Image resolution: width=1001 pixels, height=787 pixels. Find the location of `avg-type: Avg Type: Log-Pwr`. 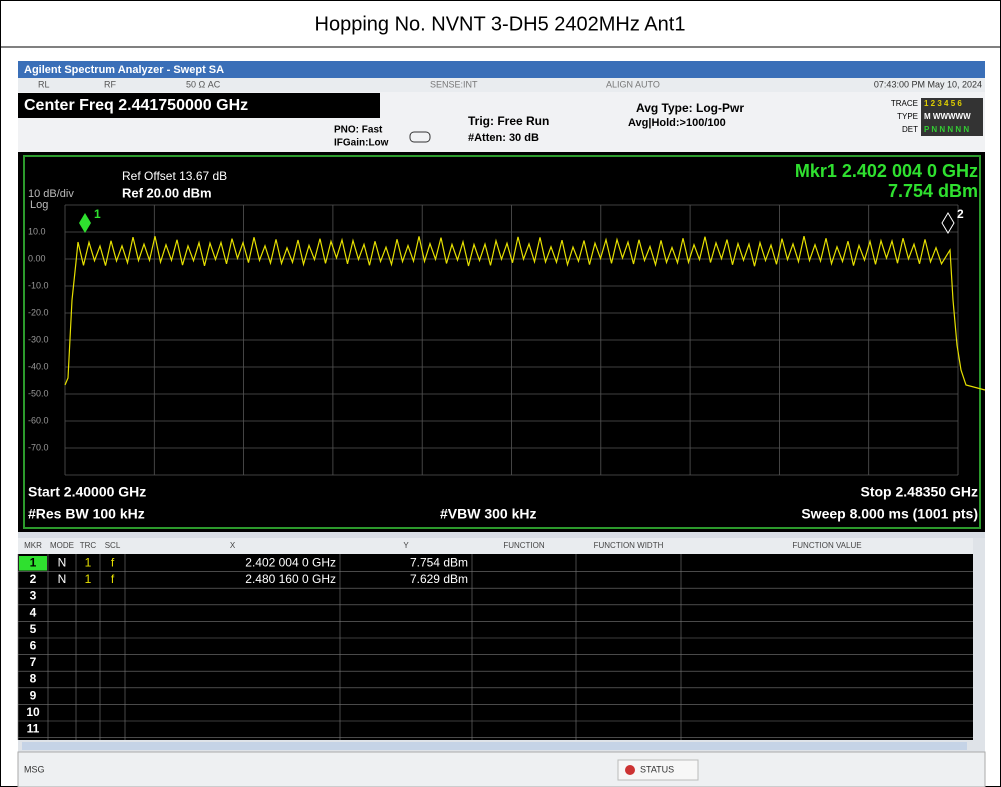

avg-type: Avg Type: Log-Pwr is located at coordinates (690, 108).